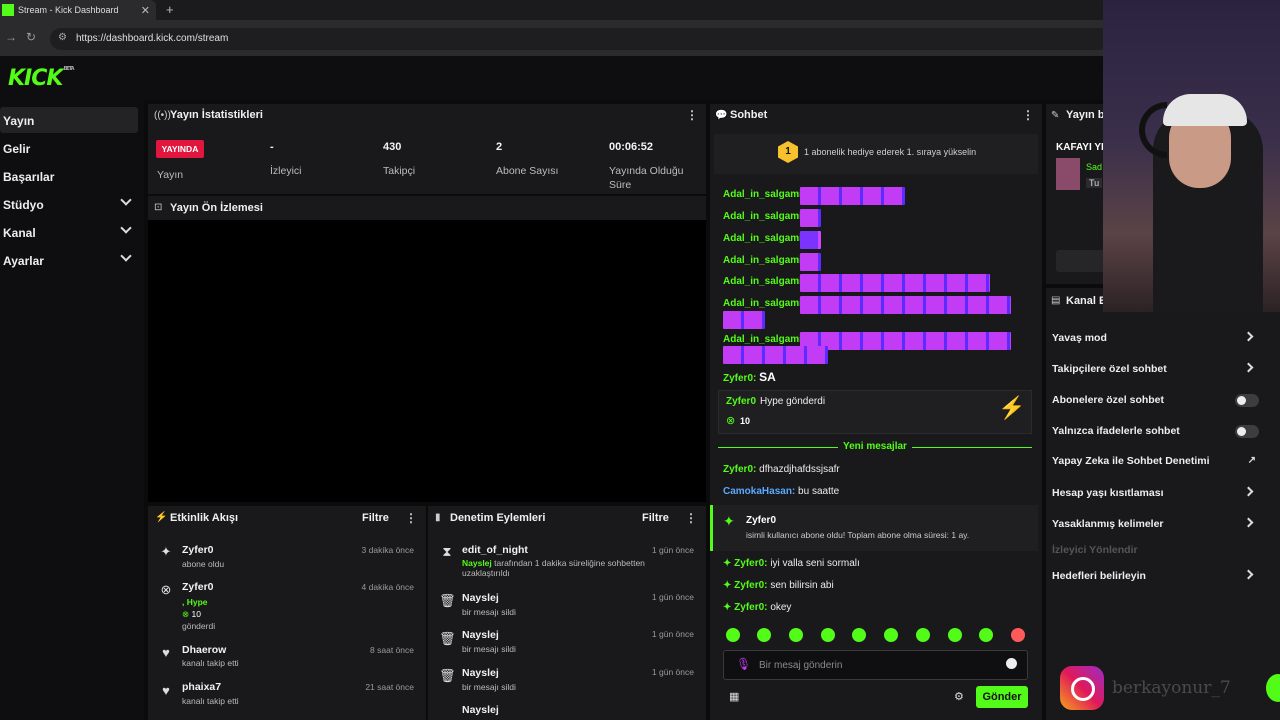 This screenshot has height=720, width=1280. I want to click on sub-username: Zyfer0, so click(761, 520).